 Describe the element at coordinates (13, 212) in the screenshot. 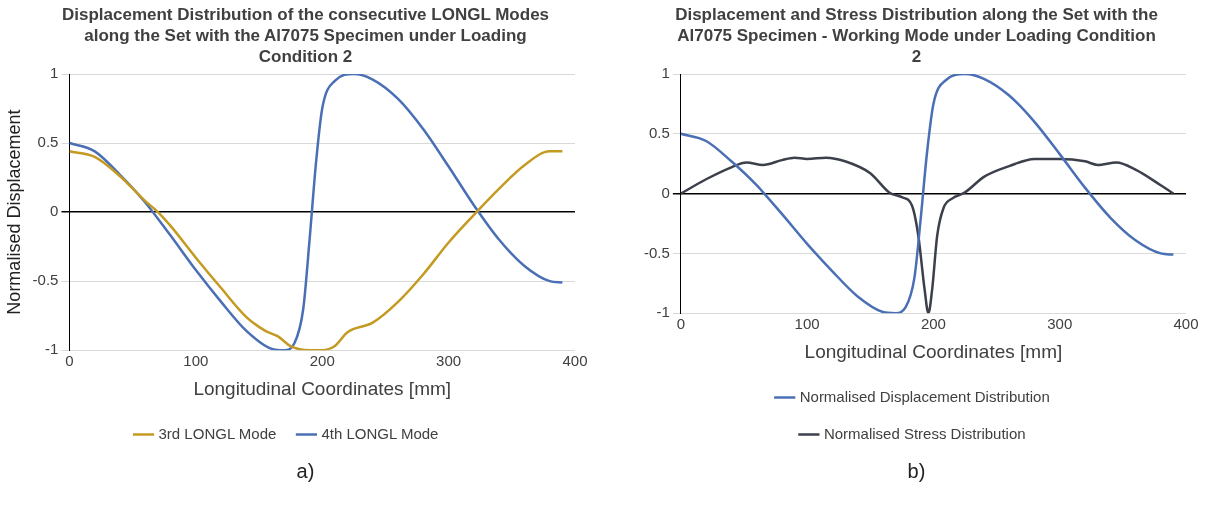

I see `y-axis-title: Normalised Displacement` at that location.